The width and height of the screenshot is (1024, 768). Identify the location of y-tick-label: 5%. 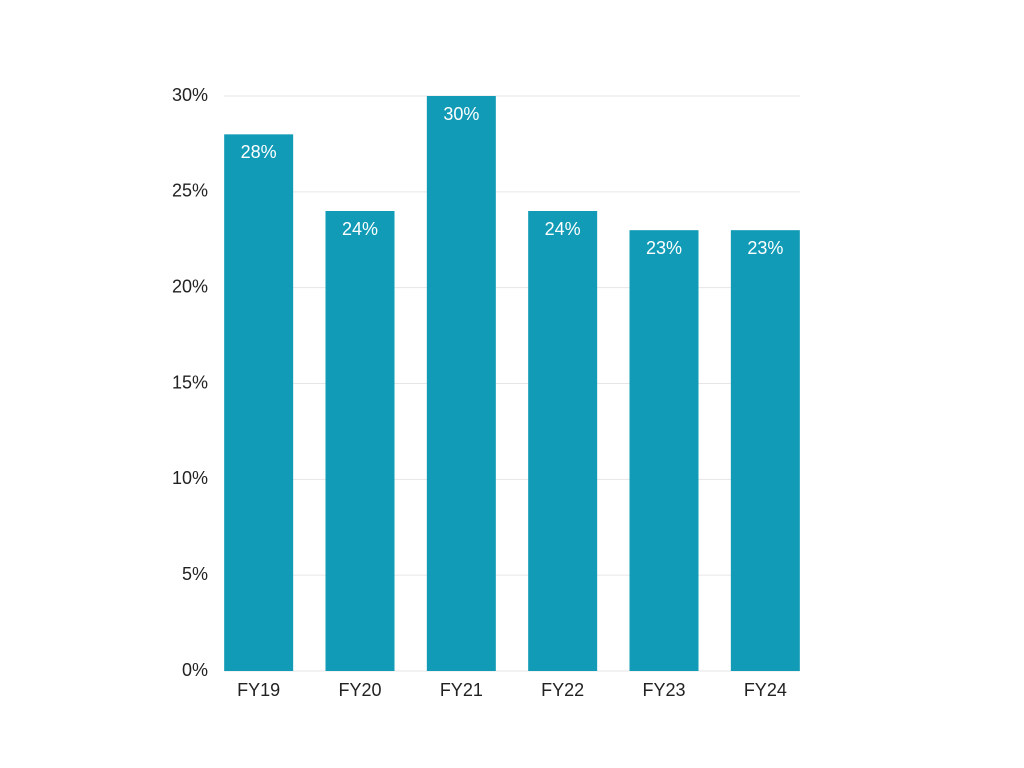
(195, 574).